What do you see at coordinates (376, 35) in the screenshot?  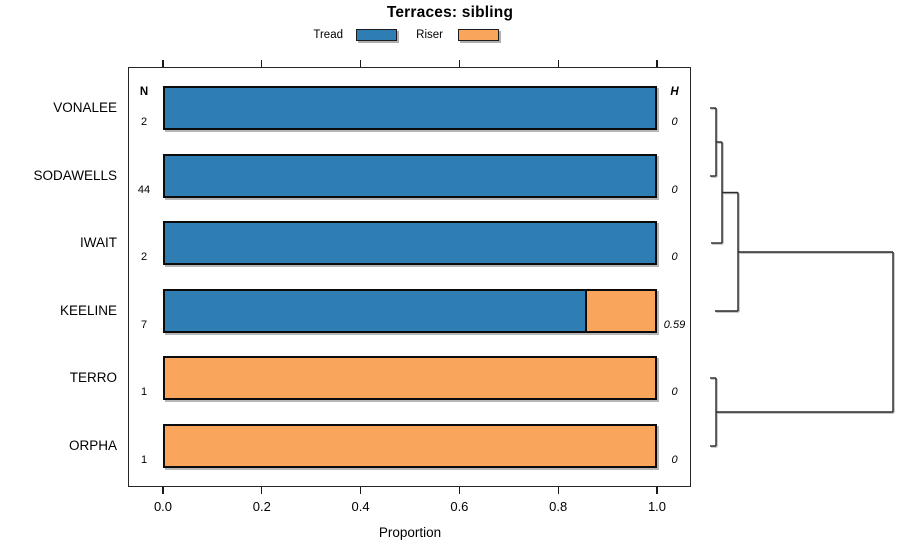 I see `legend-swatch-tread-icon` at bounding box center [376, 35].